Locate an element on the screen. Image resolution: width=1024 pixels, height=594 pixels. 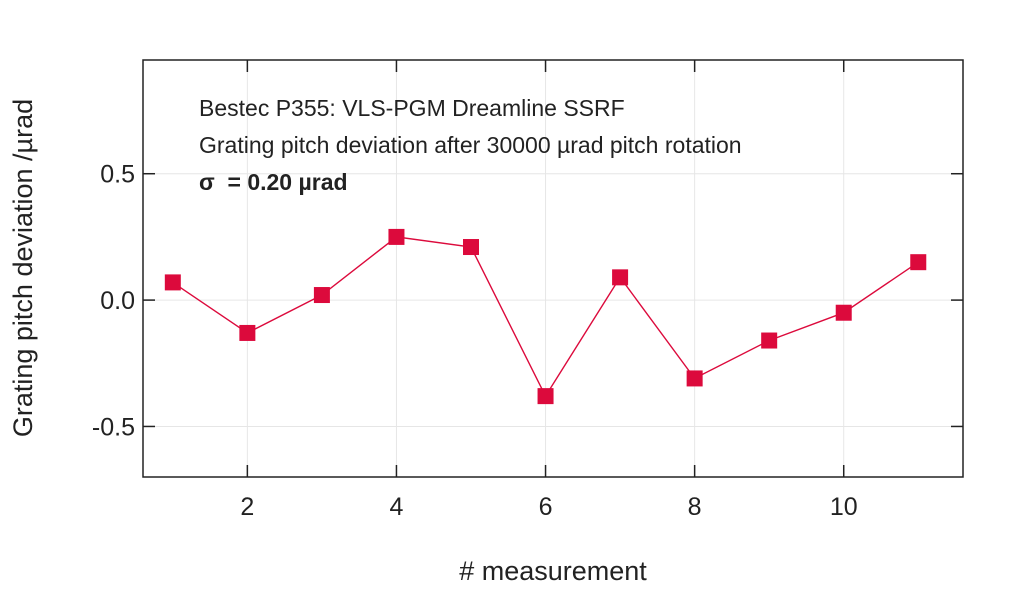
y-tick-label: 0.5 is located at coordinates (117, 175).